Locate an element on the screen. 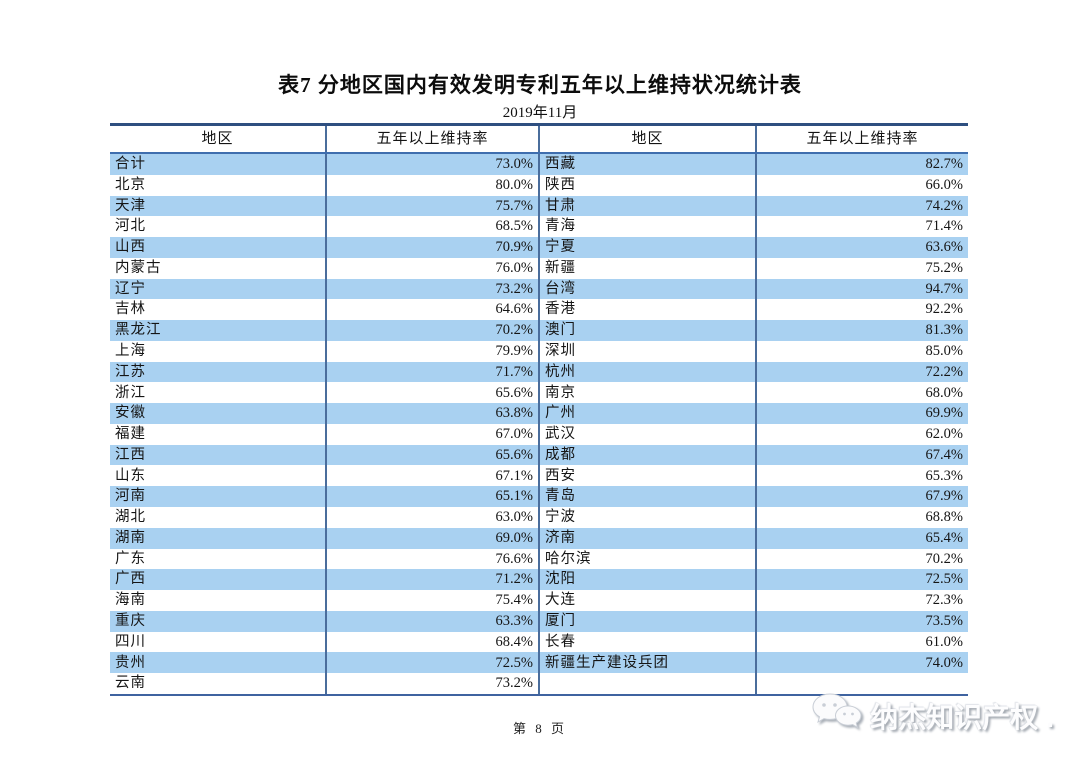 This screenshot has height=763, width=1080. table-row: 江苏 71.7% 杭州 72.2% is located at coordinates (539, 372).